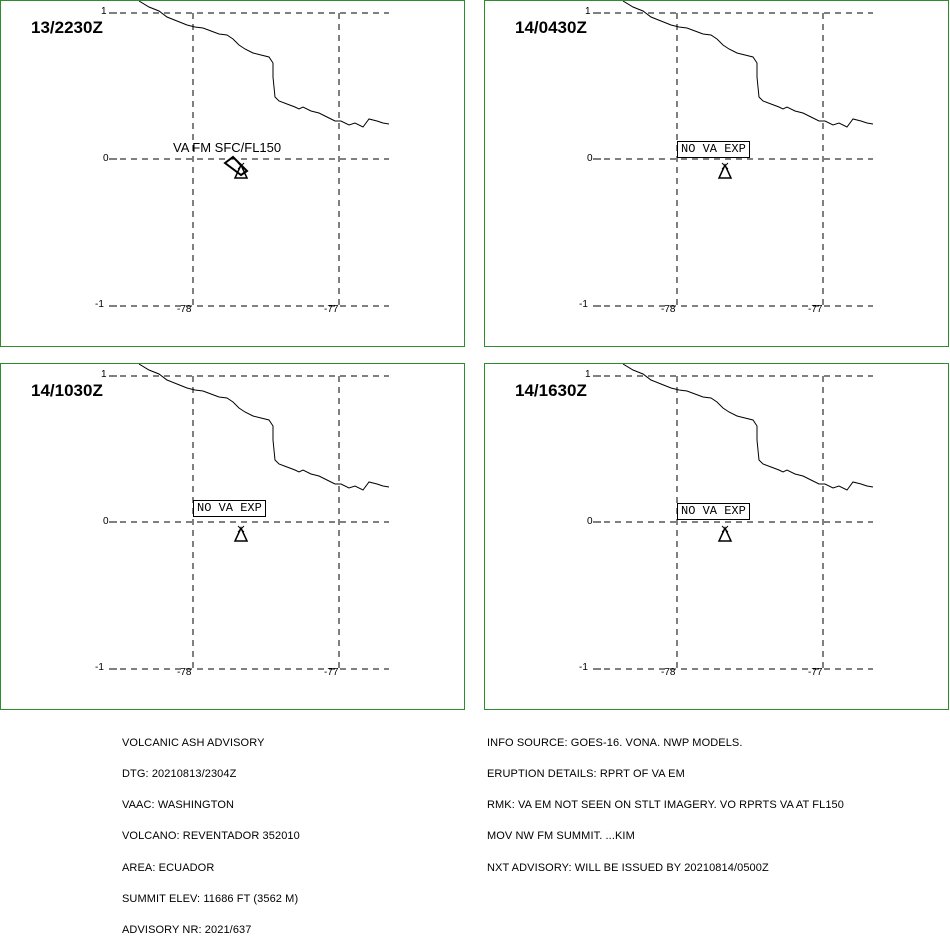  Describe the element at coordinates (551, 27) in the screenshot. I see `panel-time: 14/0430Z` at that location.